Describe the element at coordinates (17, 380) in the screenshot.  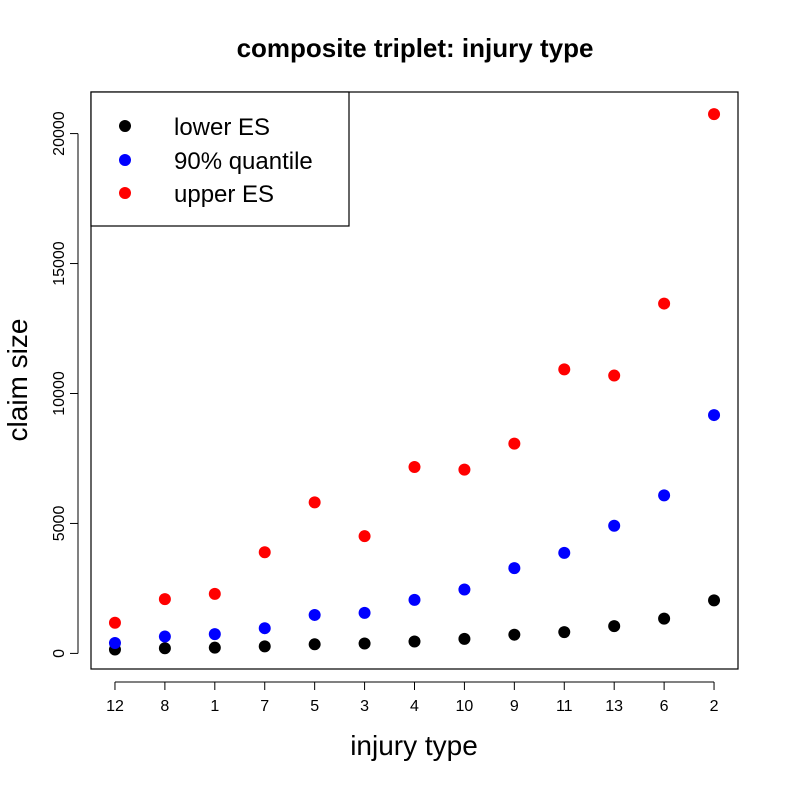
I see `y-axis-label: claim size` at that location.